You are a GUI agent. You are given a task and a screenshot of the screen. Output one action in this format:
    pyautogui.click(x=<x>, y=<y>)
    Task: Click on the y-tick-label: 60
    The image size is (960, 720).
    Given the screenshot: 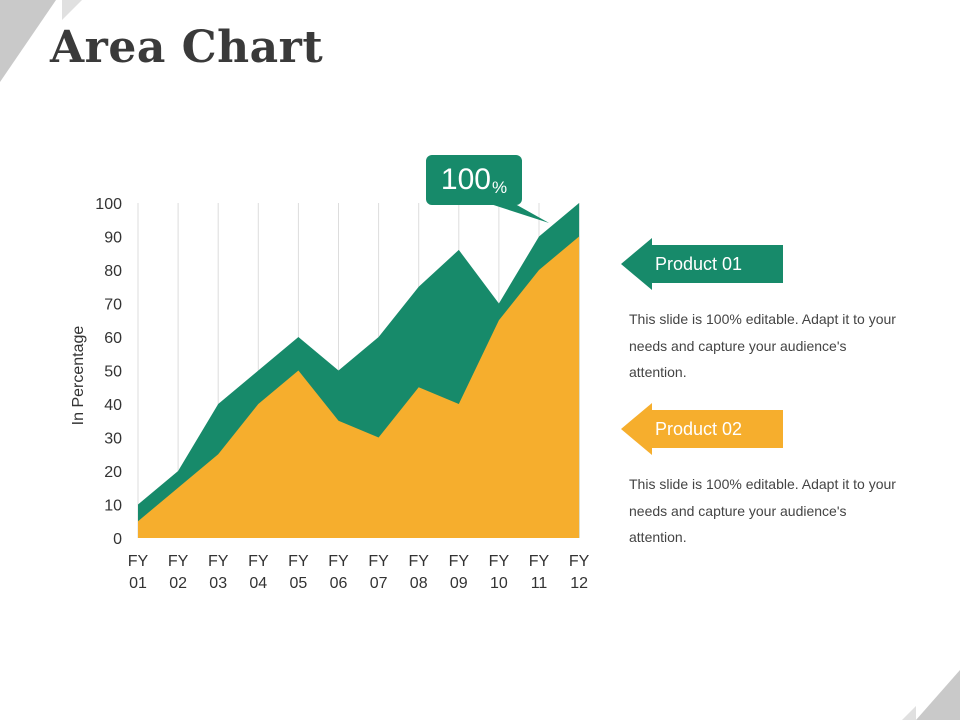 What is the action you would take?
    pyautogui.click(x=113, y=338)
    